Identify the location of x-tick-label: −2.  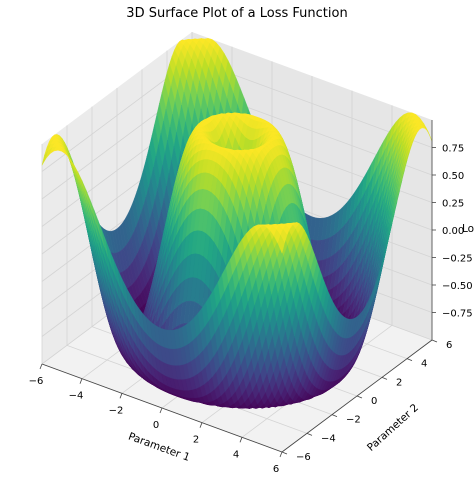
(116, 410).